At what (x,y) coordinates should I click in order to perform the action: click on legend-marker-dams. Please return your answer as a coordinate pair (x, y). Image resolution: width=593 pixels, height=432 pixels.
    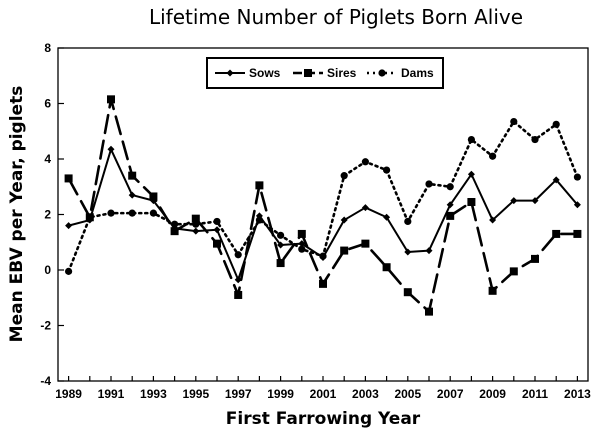
    Looking at the image, I should click on (382, 73).